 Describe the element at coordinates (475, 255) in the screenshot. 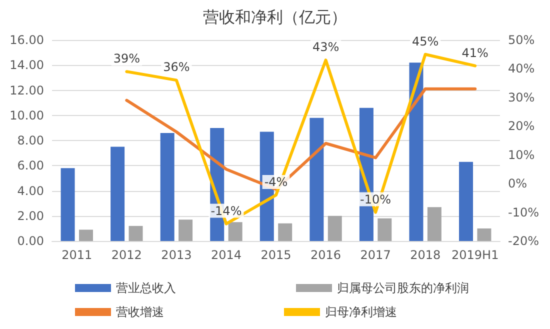

I see `x-tick-label: 2019H1` at that location.